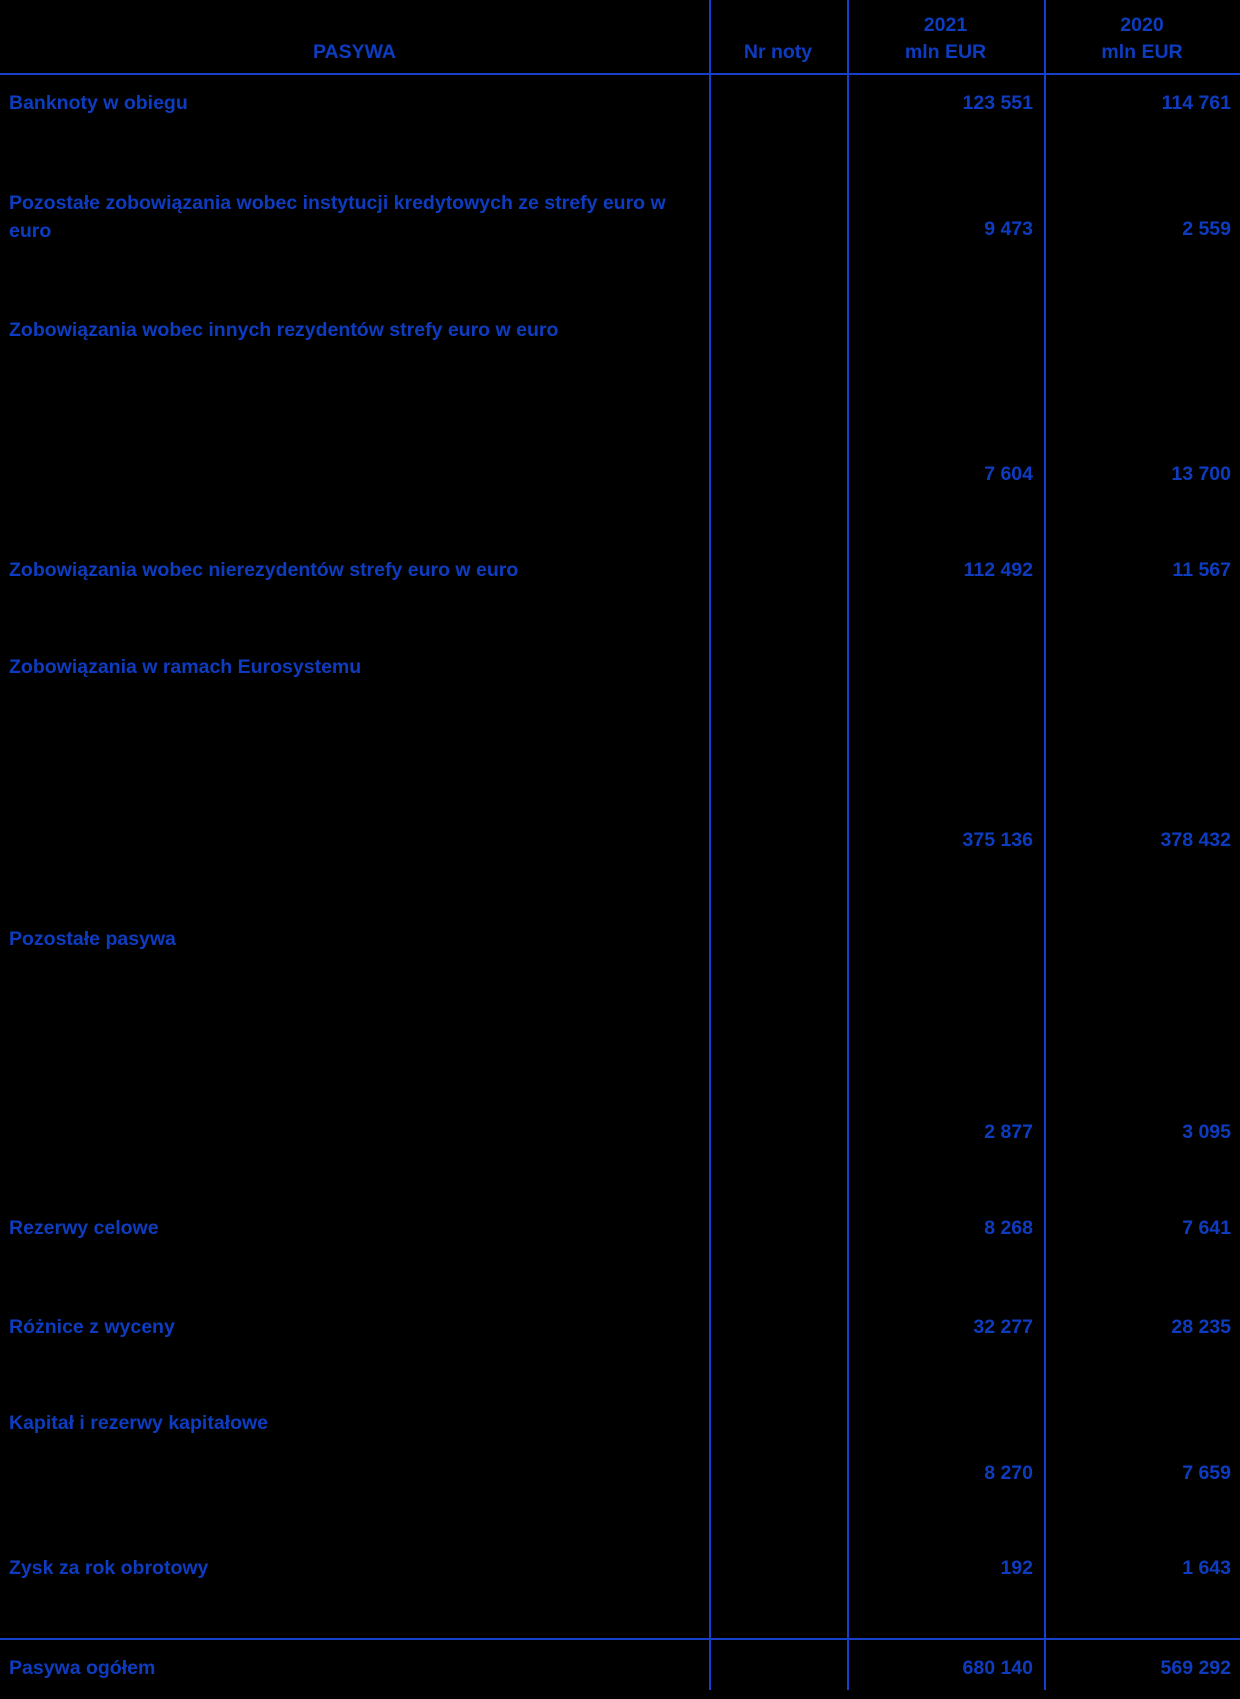  Describe the element at coordinates (1142, 39) in the screenshot. I see `header-2020: 2020 mln EUR` at that location.